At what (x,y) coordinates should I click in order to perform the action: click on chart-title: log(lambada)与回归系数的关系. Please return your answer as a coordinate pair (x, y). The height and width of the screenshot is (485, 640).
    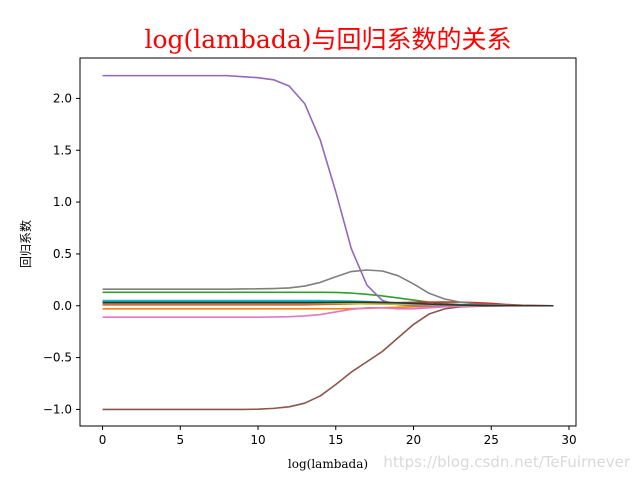
    Looking at the image, I should click on (328, 39).